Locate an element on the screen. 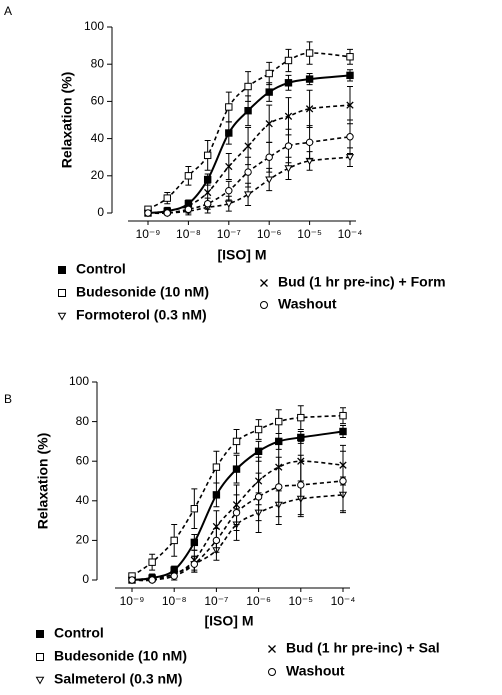 The image size is (502, 695). y-tick-label: 20 is located at coordinates (98, 175).